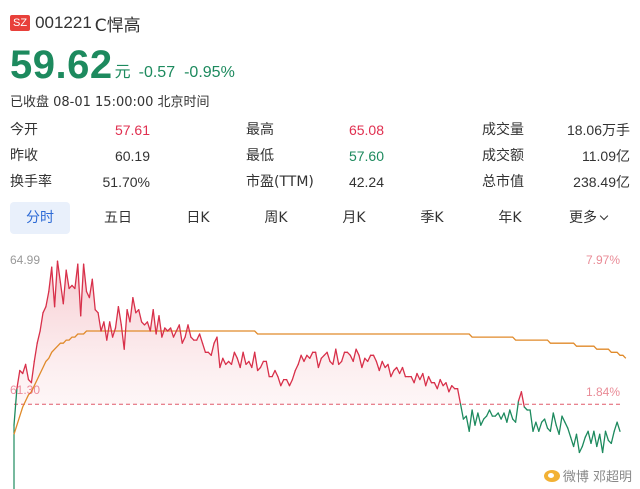 The height and width of the screenshot is (489, 640). What do you see at coordinates (63, 22) in the screenshot?
I see `stock-code: 001221` at bounding box center [63, 22].